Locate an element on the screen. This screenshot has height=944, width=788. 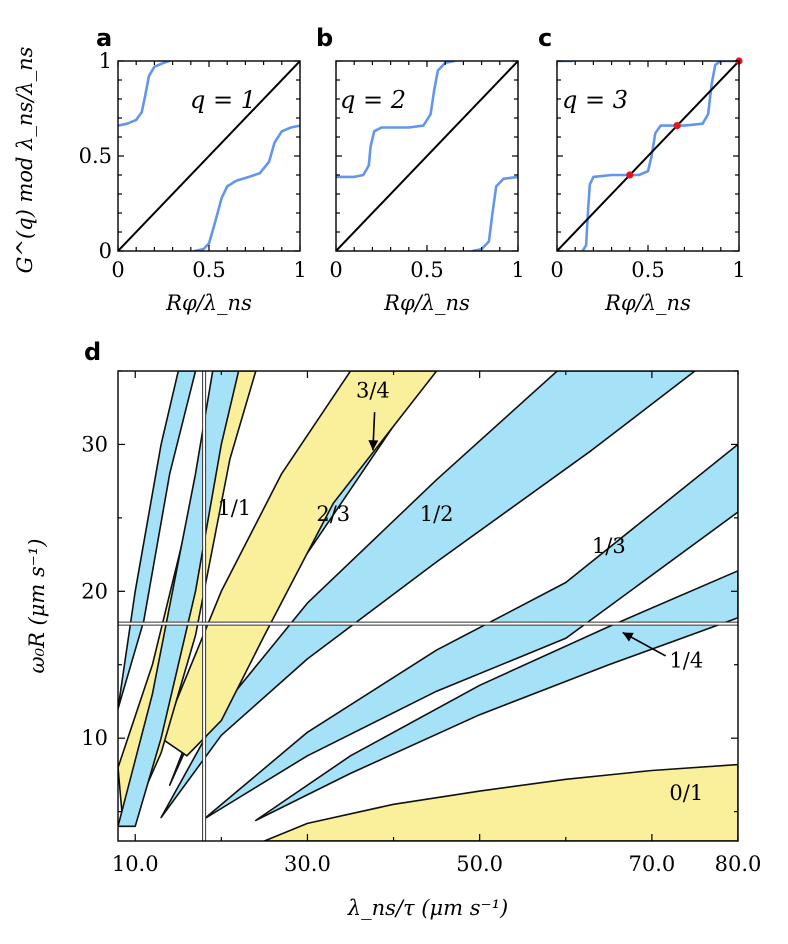
x-tick-label-a: 0 is located at coordinates (117, 270).